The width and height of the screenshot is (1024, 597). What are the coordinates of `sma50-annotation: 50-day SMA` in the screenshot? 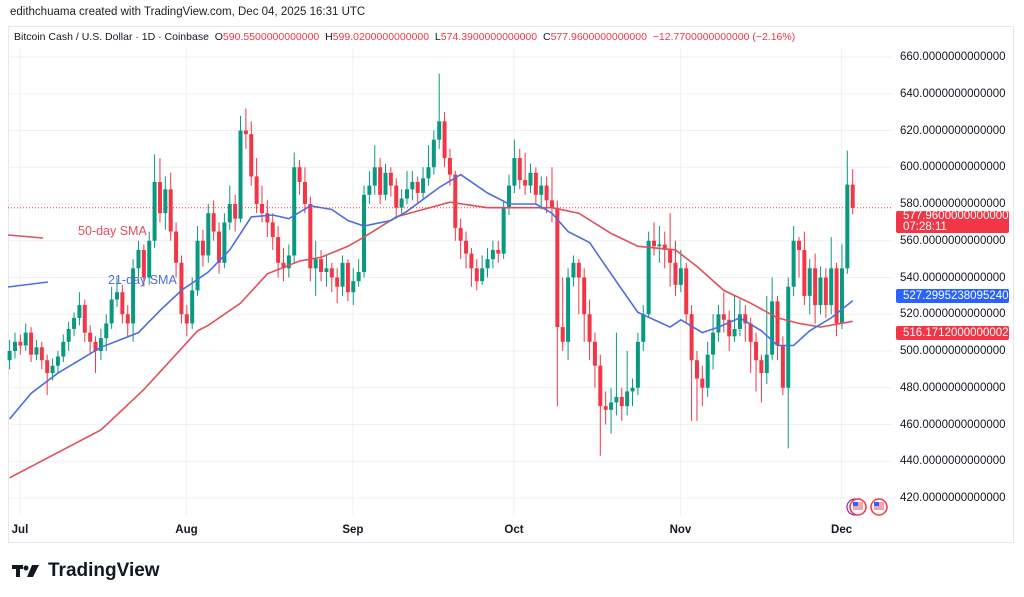 It's located at (112, 231).